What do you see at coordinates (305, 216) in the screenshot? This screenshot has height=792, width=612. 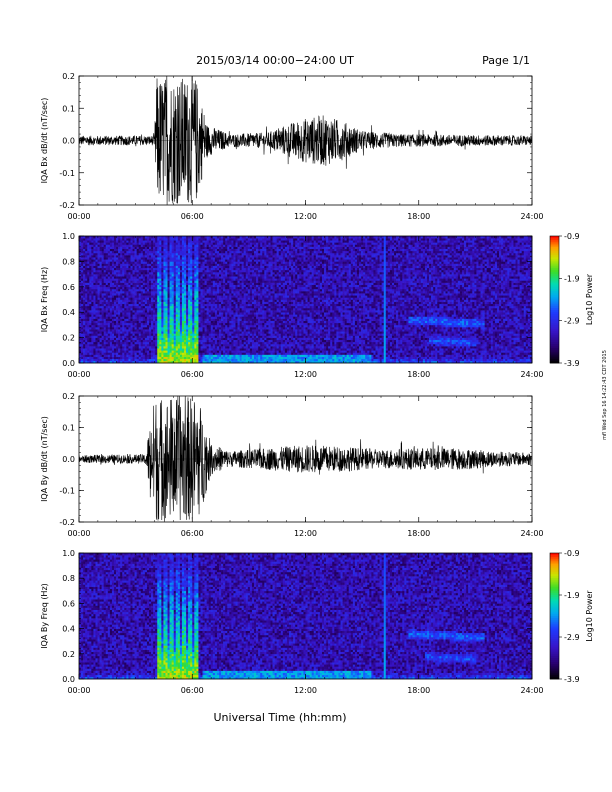 I see `x-tick-label: 12:00` at bounding box center [305, 216].